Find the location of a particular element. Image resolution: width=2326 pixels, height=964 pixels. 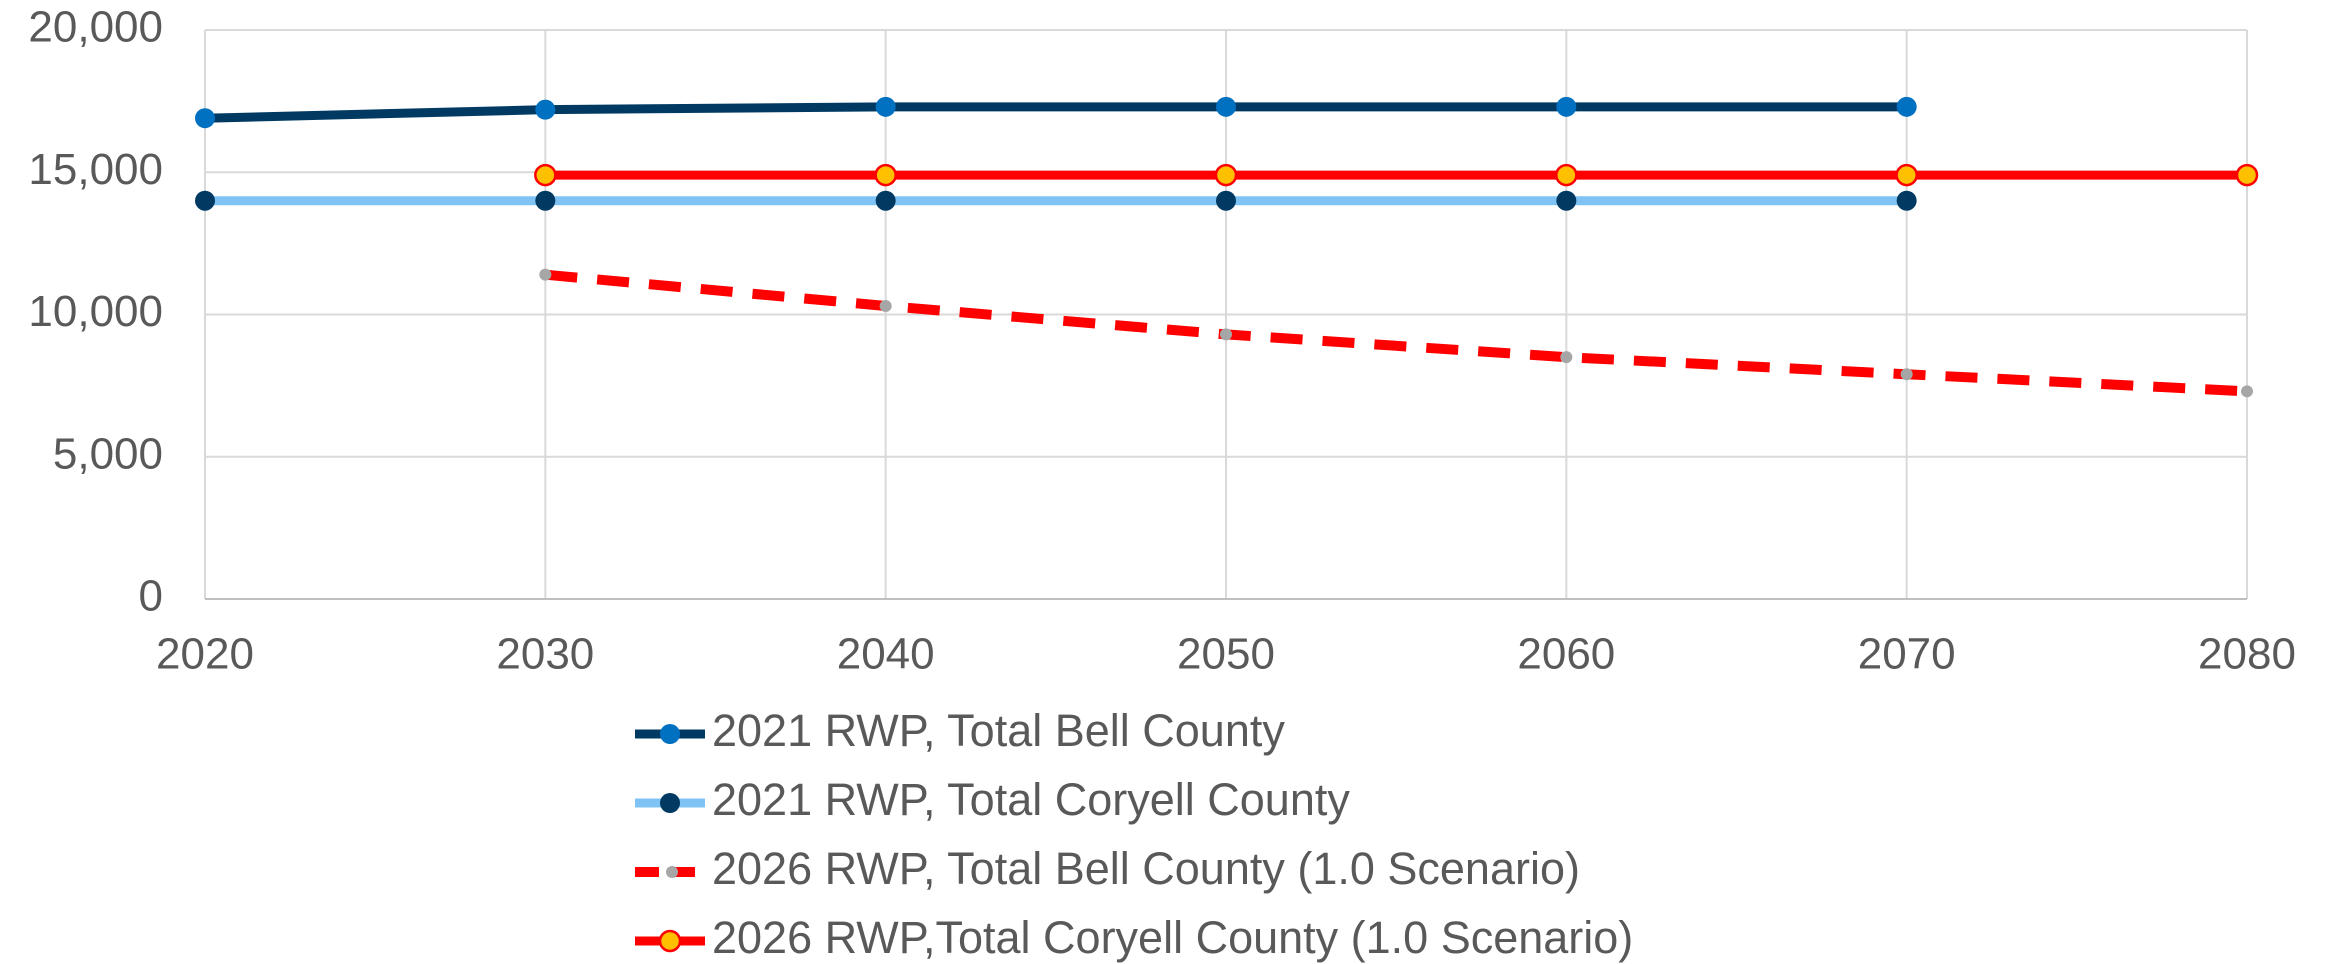

y-tick-label: 5,000 is located at coordinates (108, 453).